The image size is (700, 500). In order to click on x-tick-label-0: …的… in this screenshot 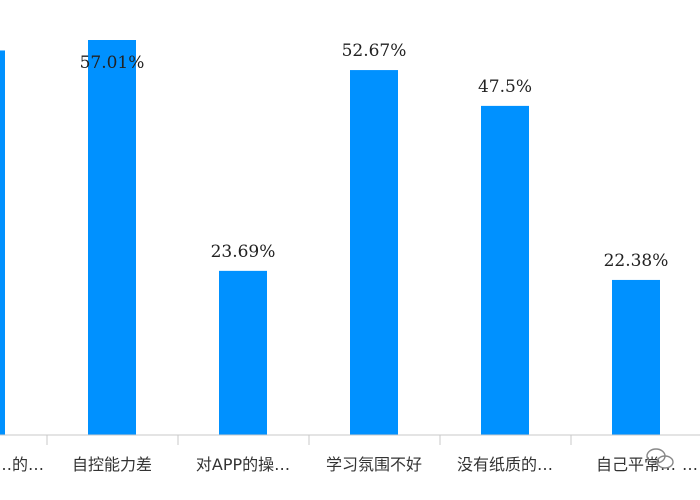, I will do `click(22, 464)`.